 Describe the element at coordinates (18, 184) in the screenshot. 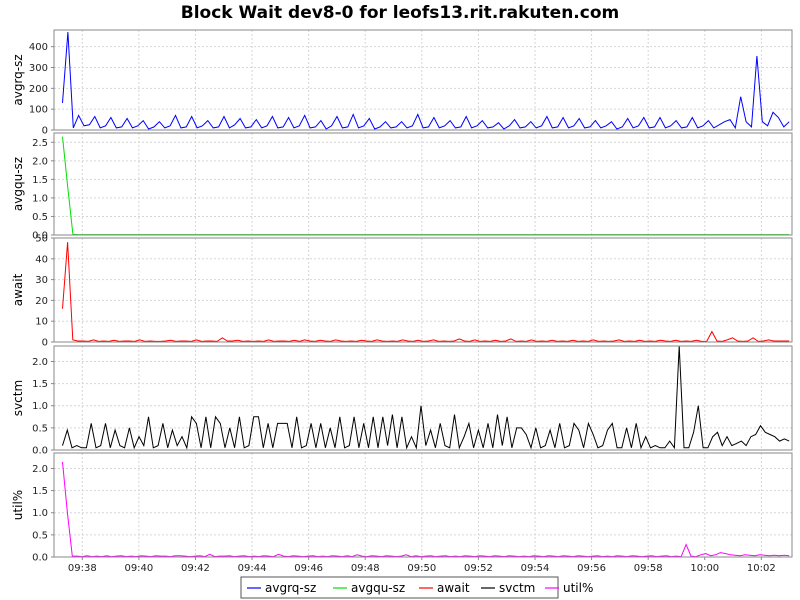

I see `y-axis-label: avgqu-sz` at that location.